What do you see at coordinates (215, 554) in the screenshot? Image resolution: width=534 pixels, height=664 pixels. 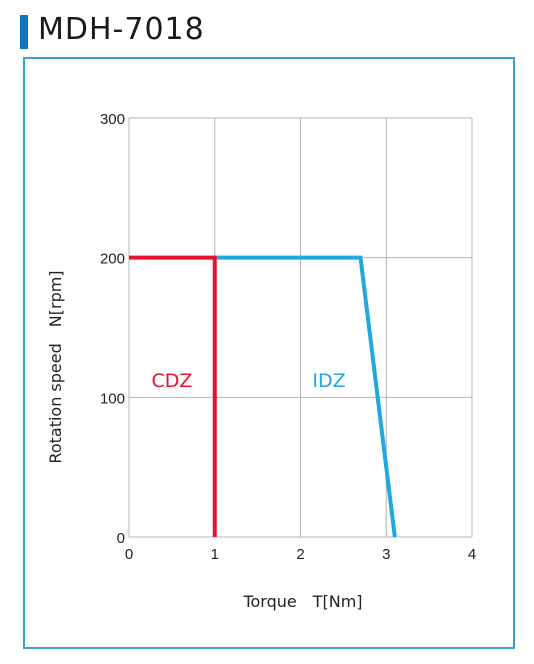 I see `x-tick-label: 1` at bounding box center [215, 554].